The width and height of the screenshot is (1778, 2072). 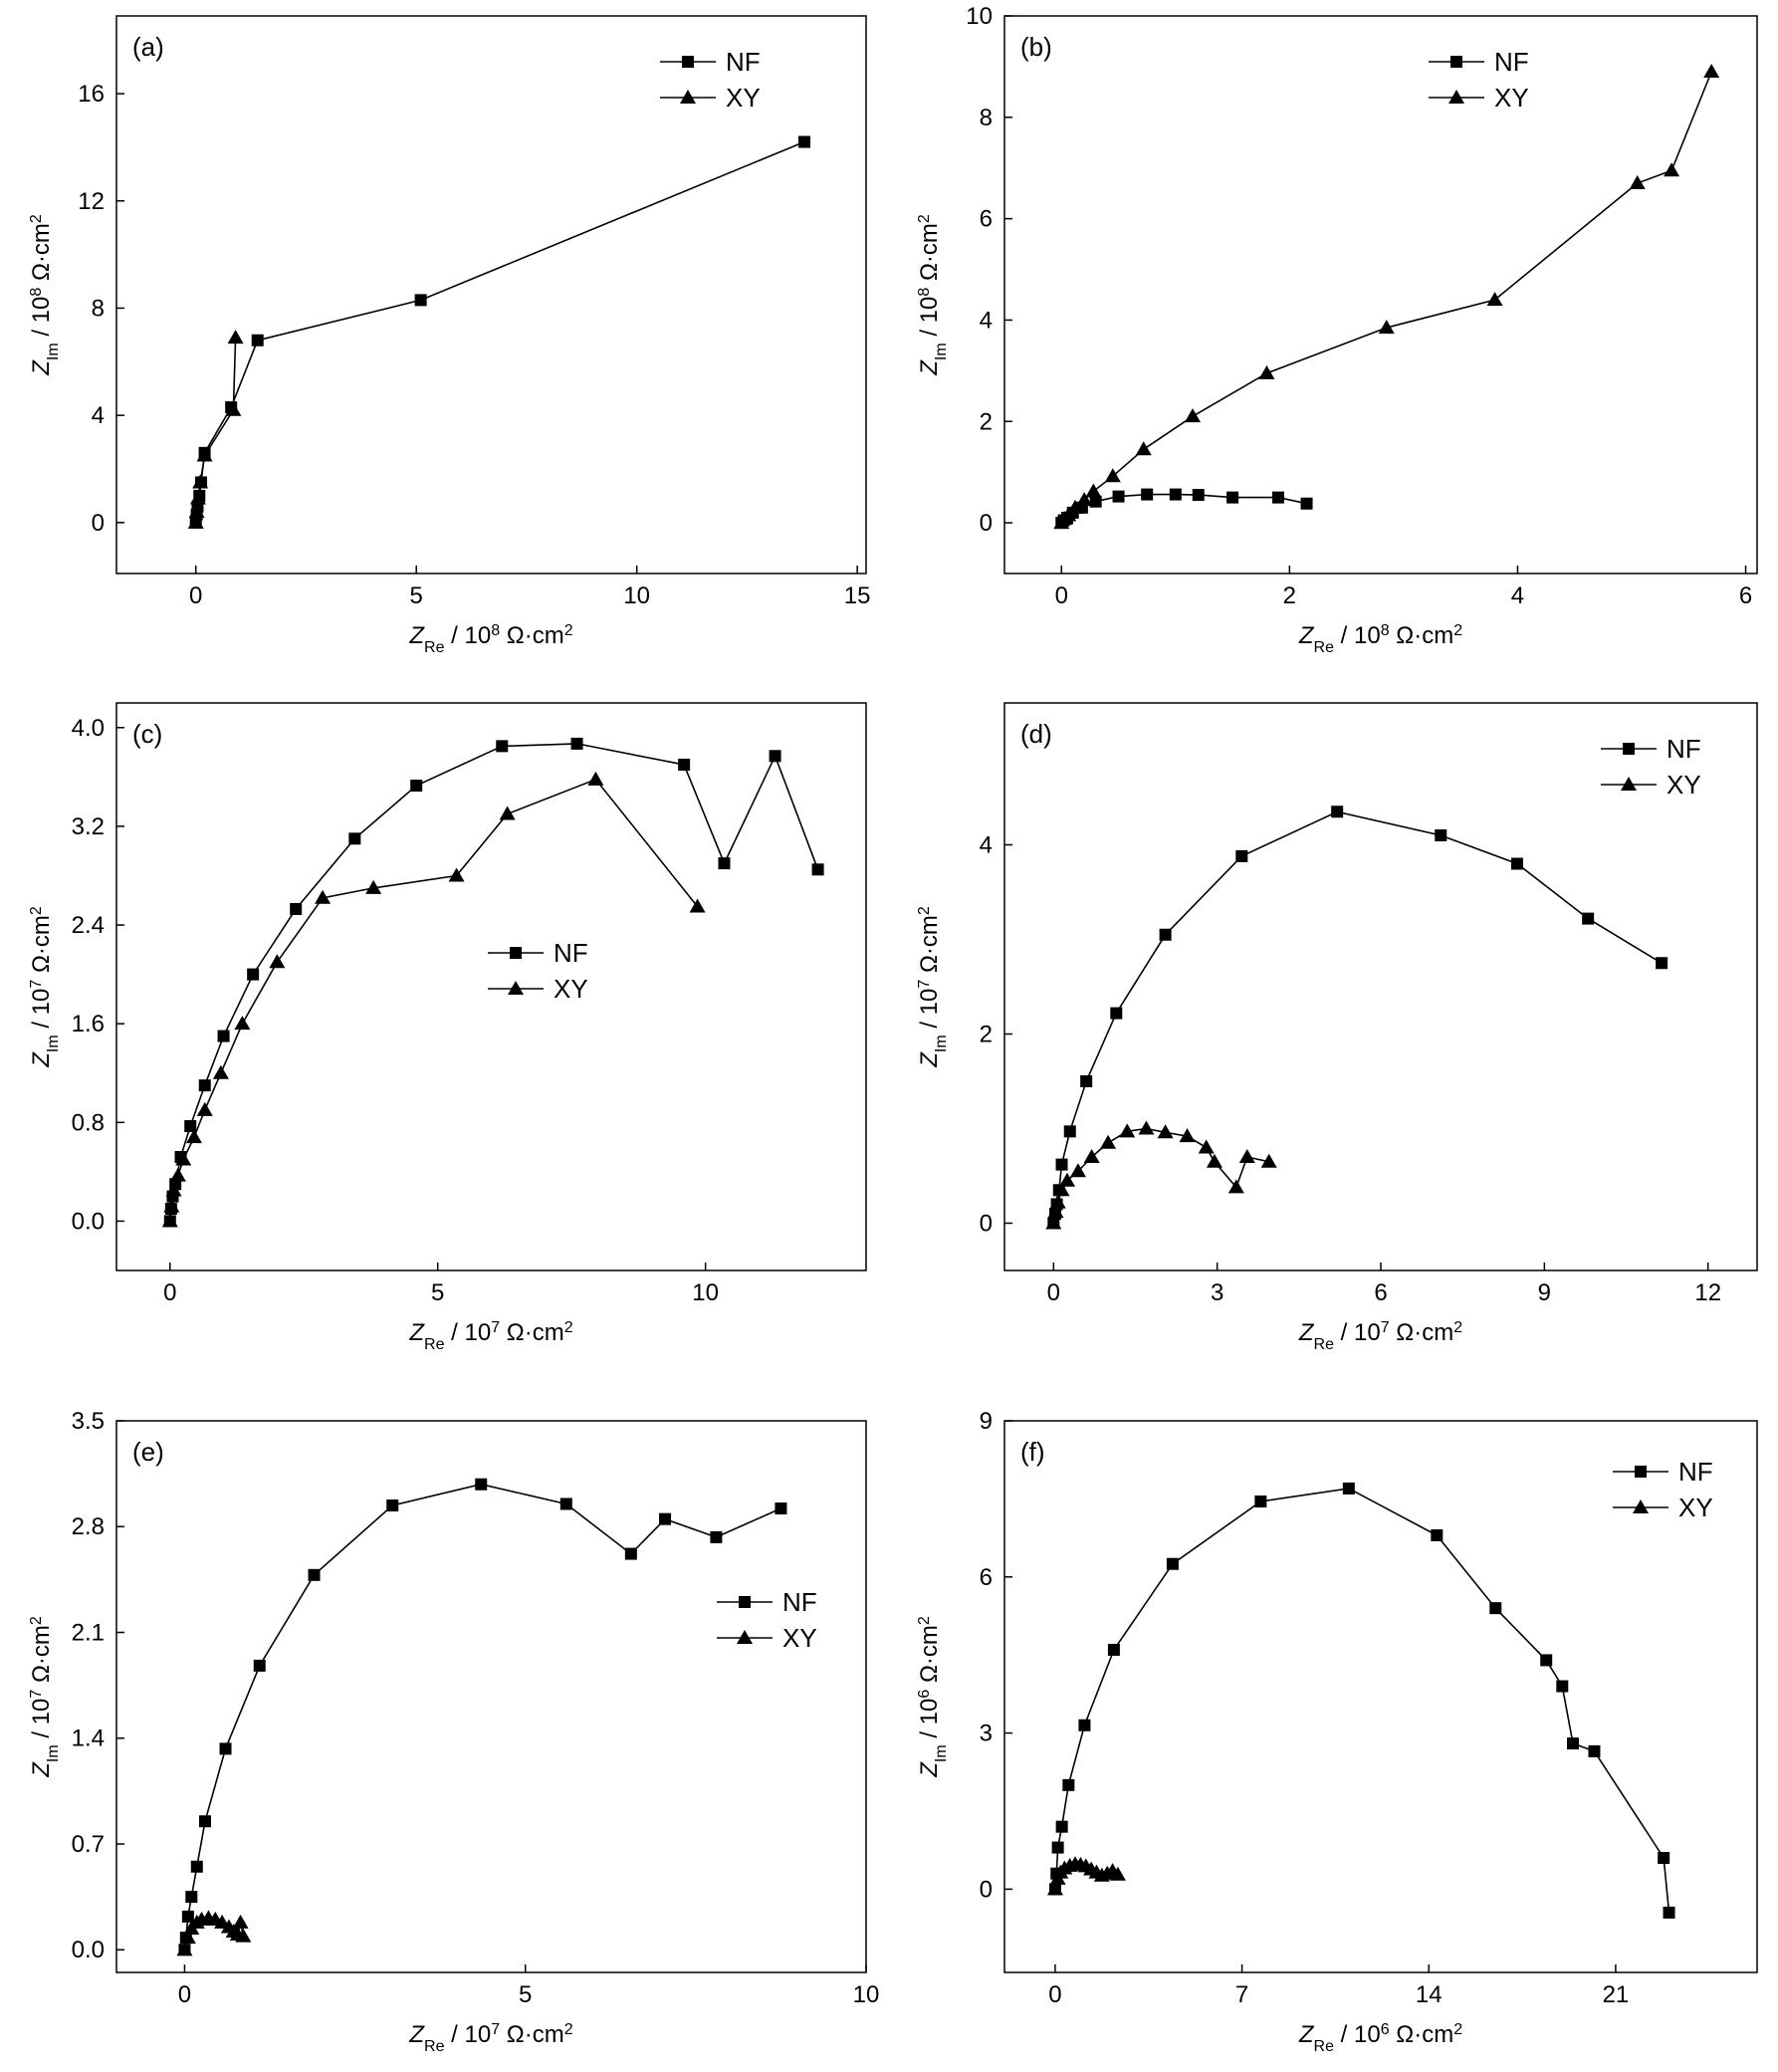 What do you see at coordinates (1708, 1292) in the screenshot?
I see `x-tick-label: 12` at bounding box center [1708, 1292].